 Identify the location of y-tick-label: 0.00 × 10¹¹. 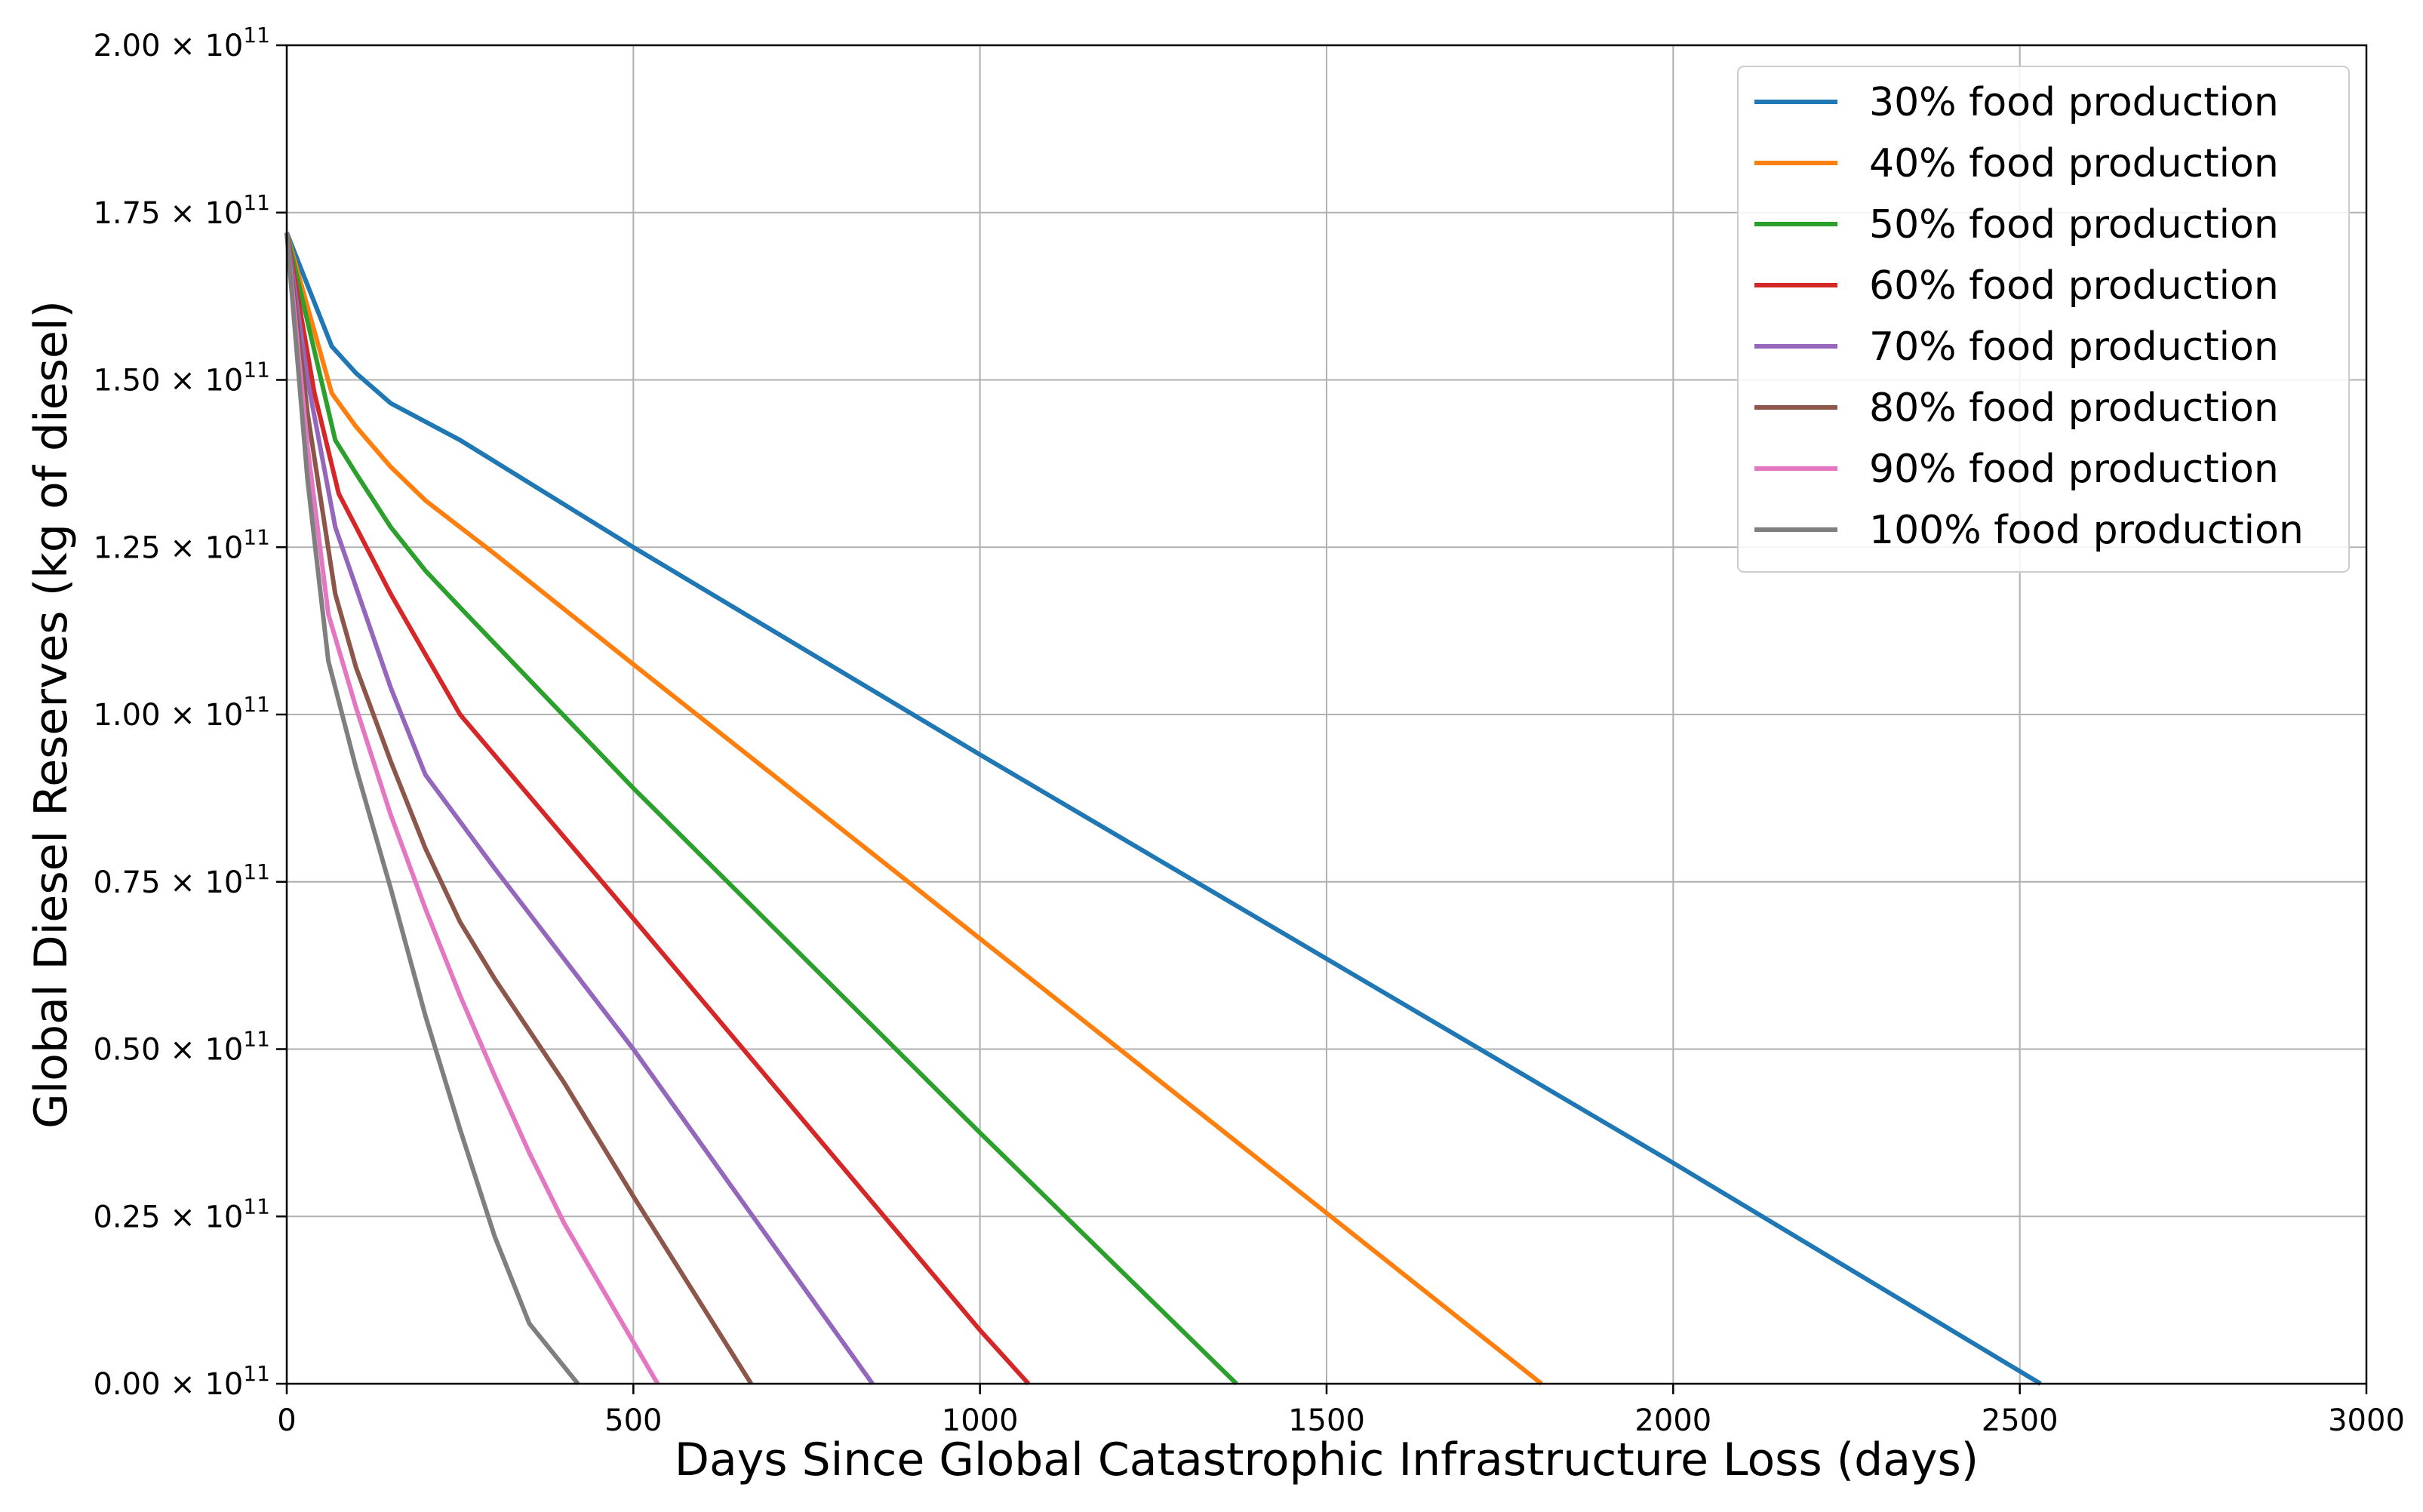
(182, 1381).